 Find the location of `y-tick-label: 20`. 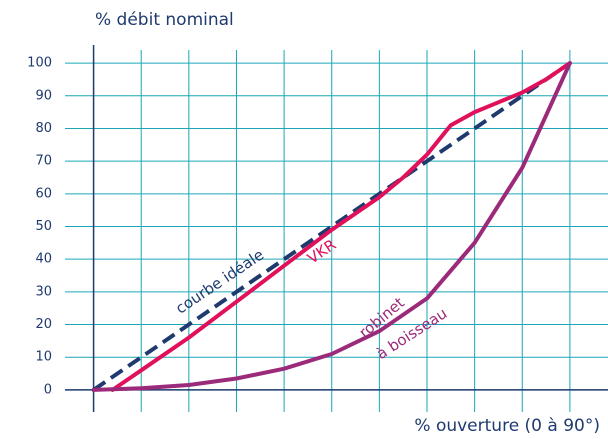

y-tick-label: 20 is located at coordinates (43, 324).